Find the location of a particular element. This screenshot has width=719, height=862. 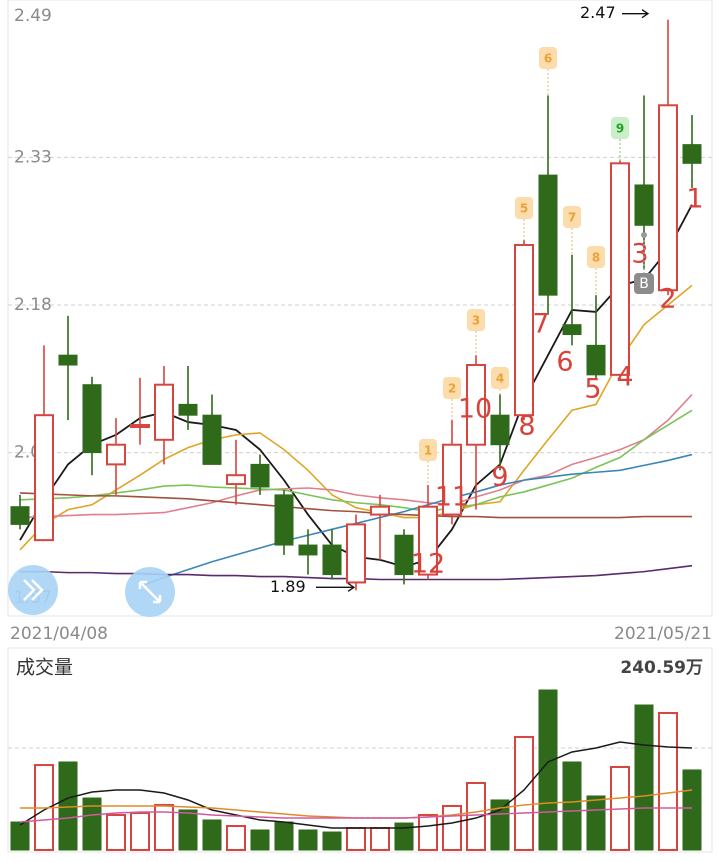

volume-max-label: 240.59万 is located at coordinates (661, 668).